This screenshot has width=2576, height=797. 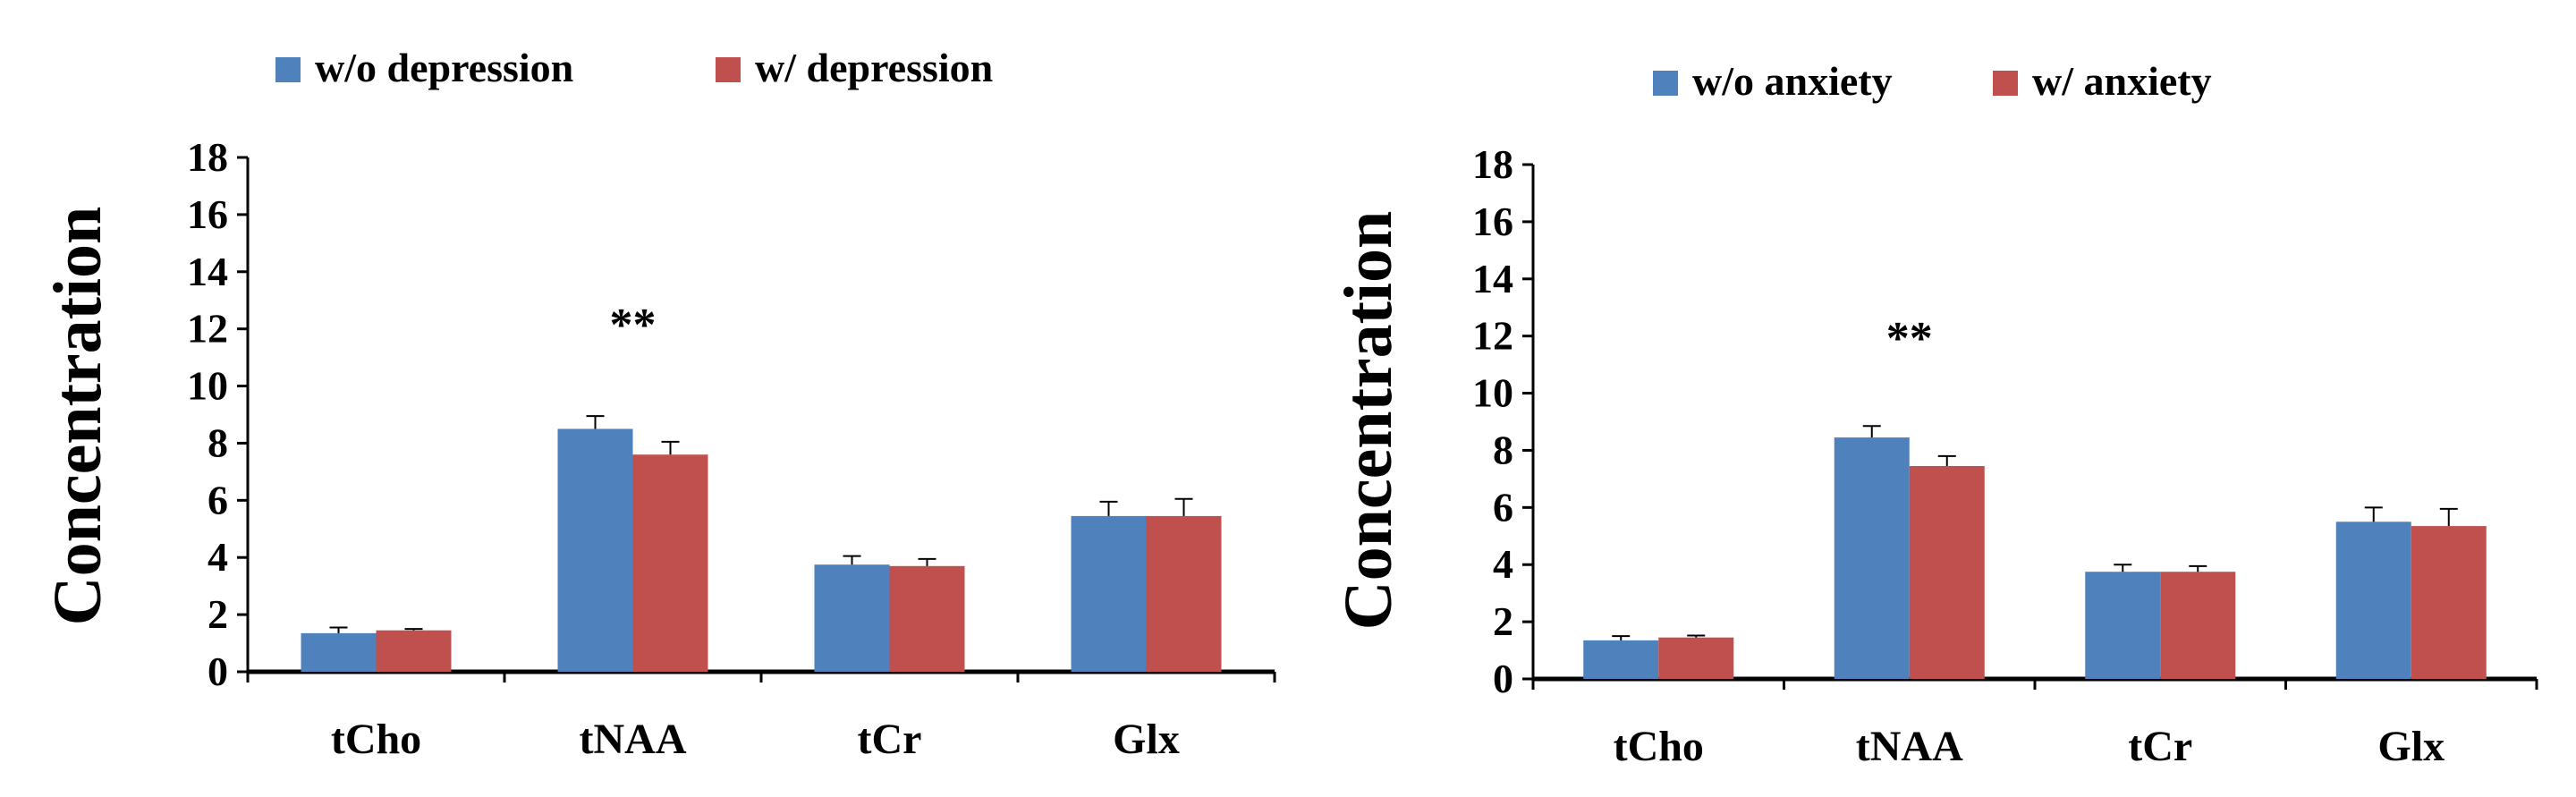 I want to click on legend-label-1: w/o depression, so click(x=444, y=67).